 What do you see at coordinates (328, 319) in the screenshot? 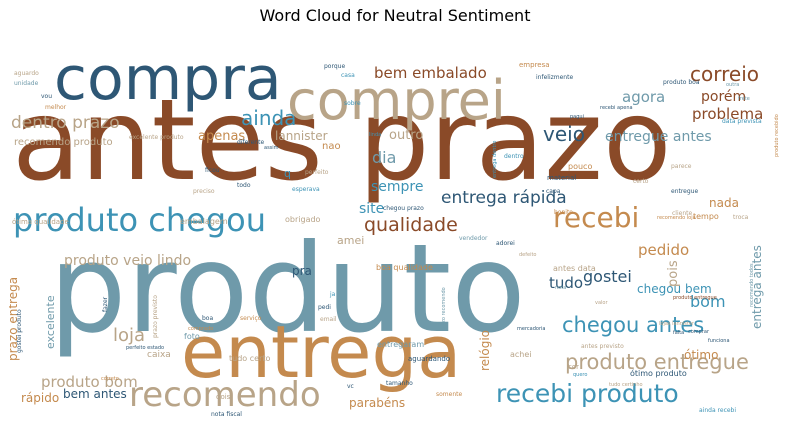
I see `word-email: email` at bounding box center [328, 319].